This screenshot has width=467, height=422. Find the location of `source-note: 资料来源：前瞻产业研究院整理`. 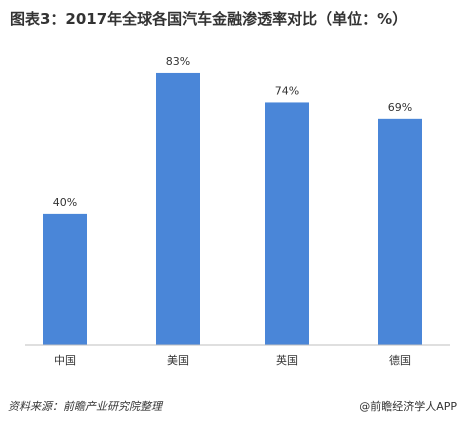

source-note: 资料来源：前瞻产业研究院整理 is located at coordinates (85, 406).